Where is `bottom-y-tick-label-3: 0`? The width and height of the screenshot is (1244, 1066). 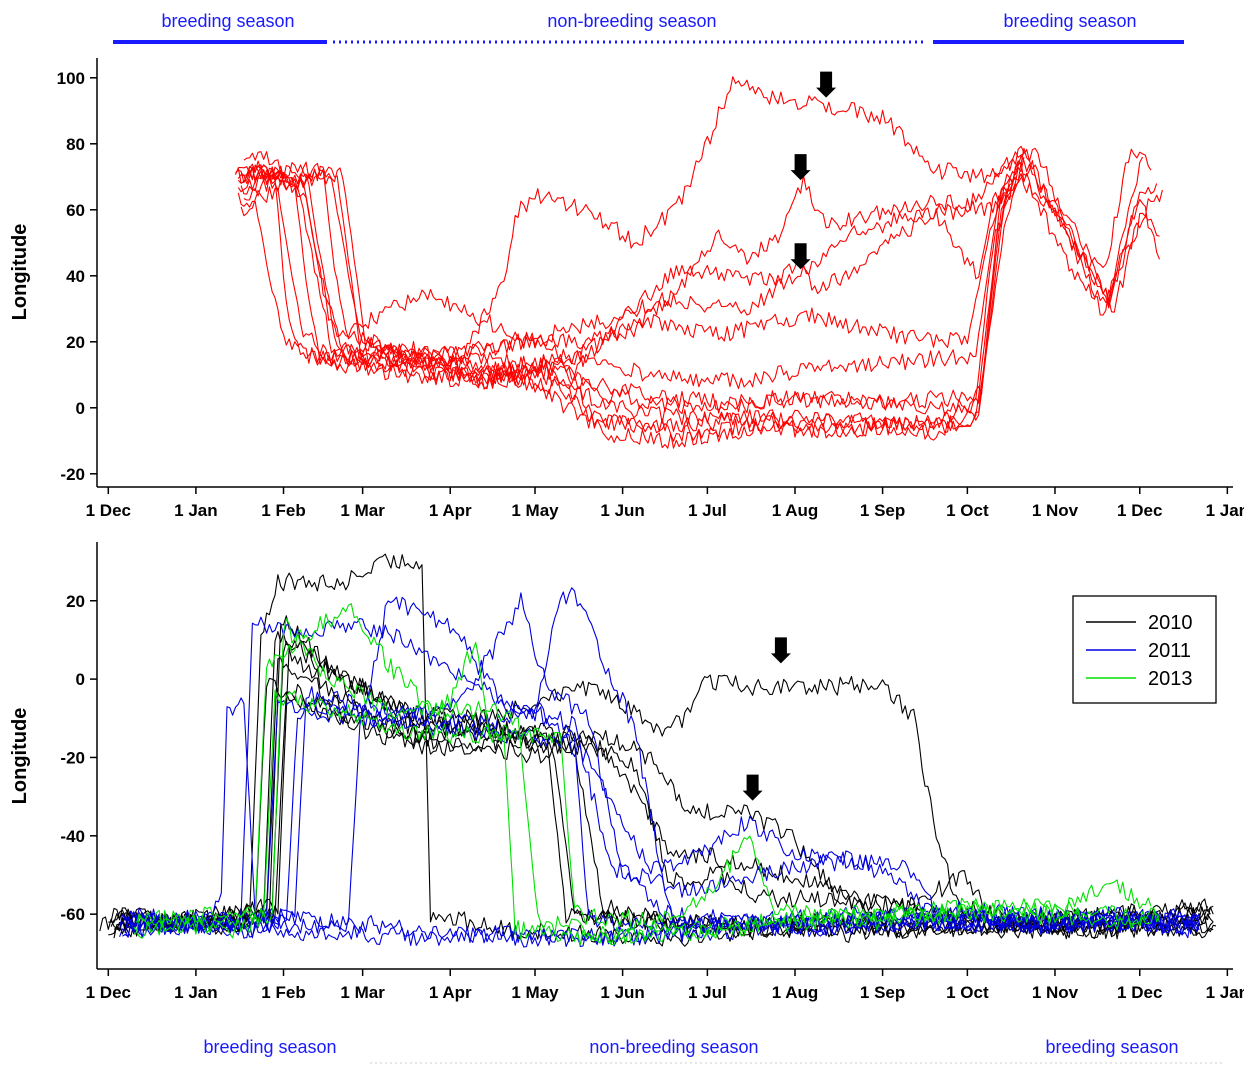 bottom-y-tick-label-3: 0 is located at coordinates (80, 679).